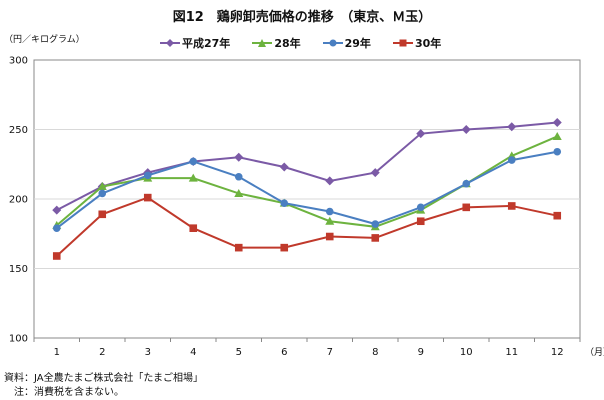 Image resolution: width=604 pixels, height=400 pixels. Describe the element at coordinates (594, 353) in the screenshot. I see `x-axis-unit-label: （月）` at that location.